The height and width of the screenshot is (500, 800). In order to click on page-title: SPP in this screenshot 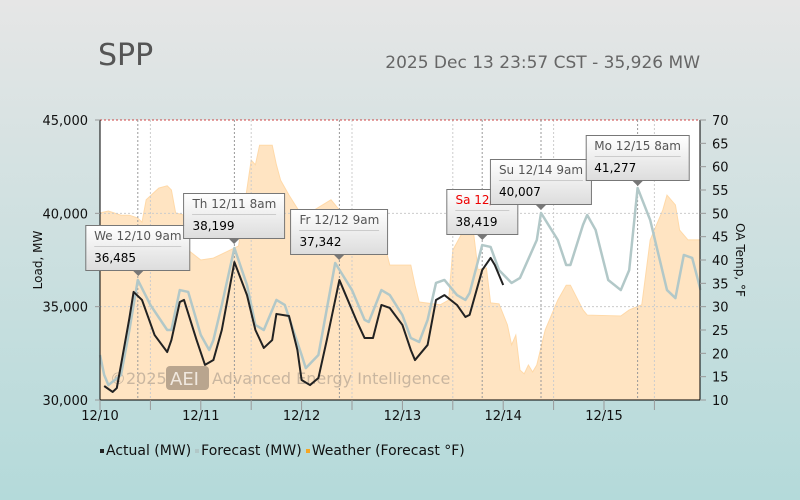, I will do `click(126, 55)`.